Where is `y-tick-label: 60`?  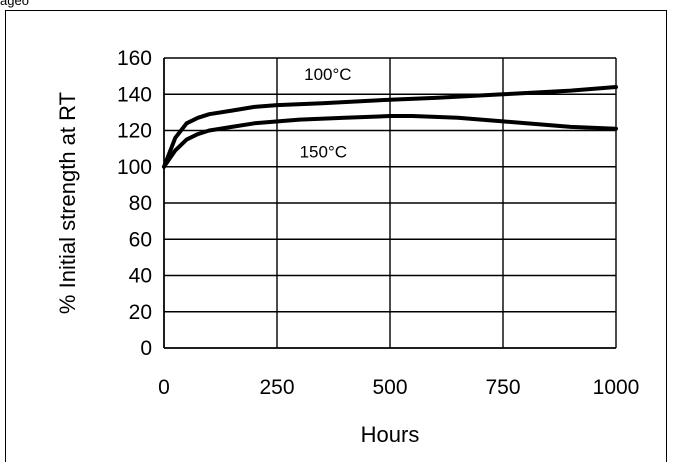
y-tick-label: 60 is located at coordinates (140, 239).